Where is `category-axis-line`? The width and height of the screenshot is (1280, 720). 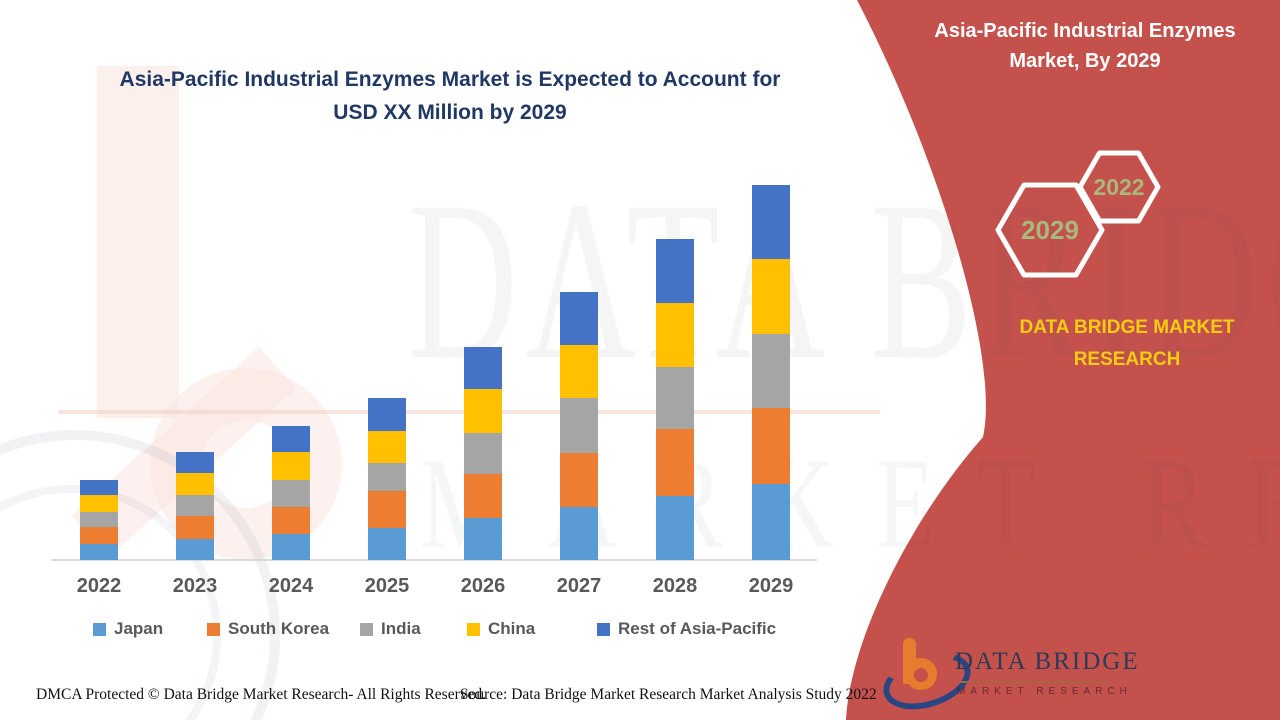
category-axis-line is located at coordinates (434, 560).